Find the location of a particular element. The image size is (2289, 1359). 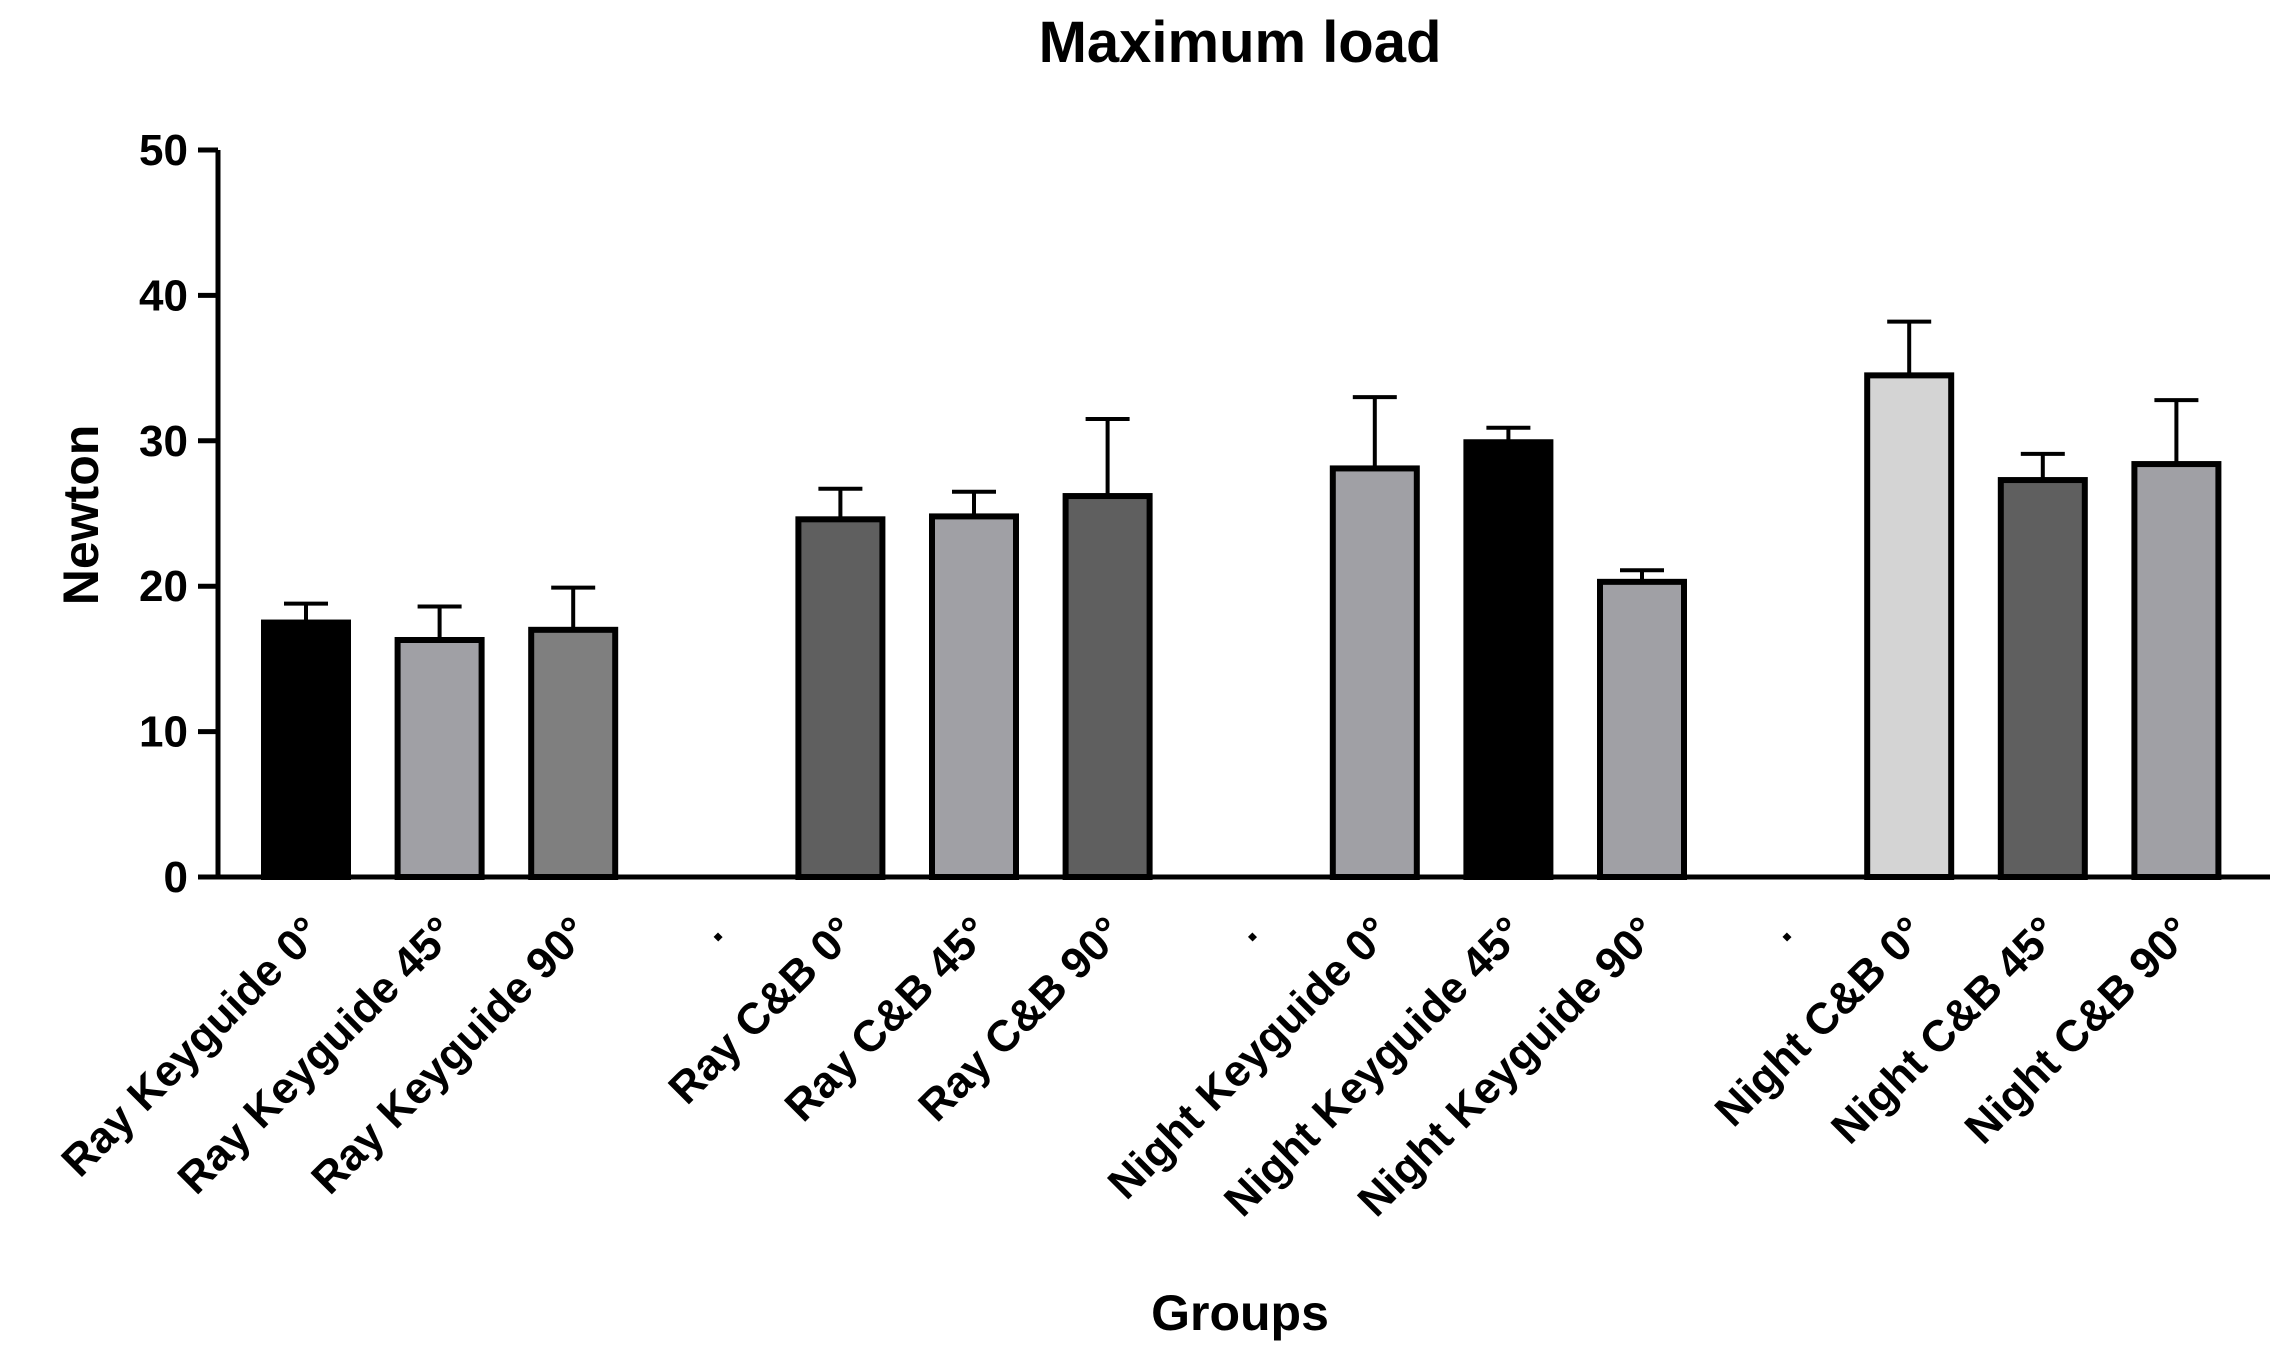

y-tick-label: 30 is located at coordinates (163, 441).